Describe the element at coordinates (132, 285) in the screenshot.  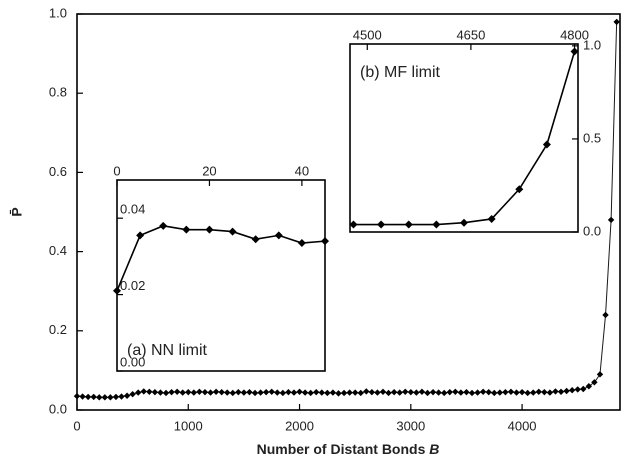
I see `y-tick-label: 0.02` at that location.